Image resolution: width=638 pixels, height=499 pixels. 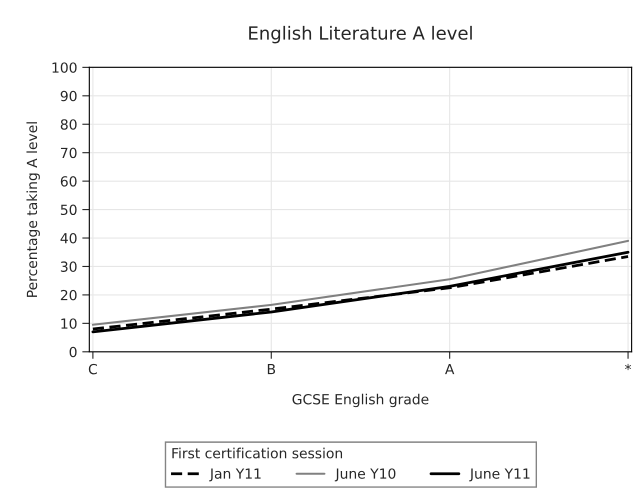 I want to click on x-tick-label: *, so click(x=628, y=367).